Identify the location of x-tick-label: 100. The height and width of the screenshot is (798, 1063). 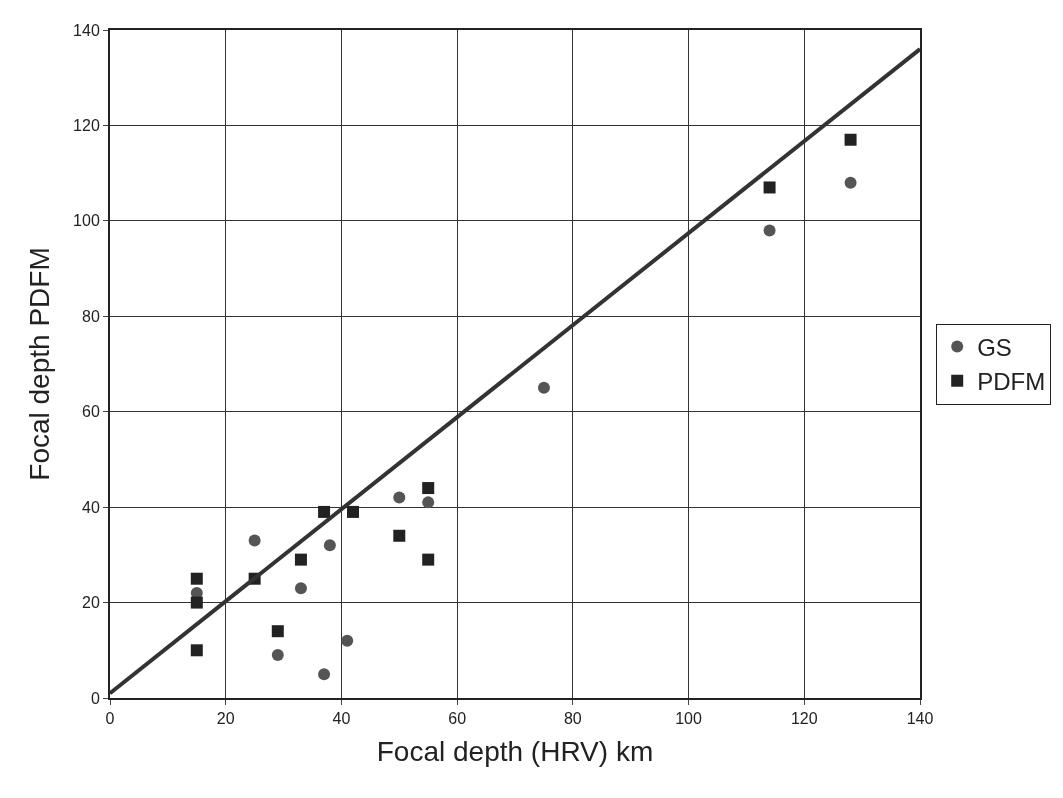
(689, 719).